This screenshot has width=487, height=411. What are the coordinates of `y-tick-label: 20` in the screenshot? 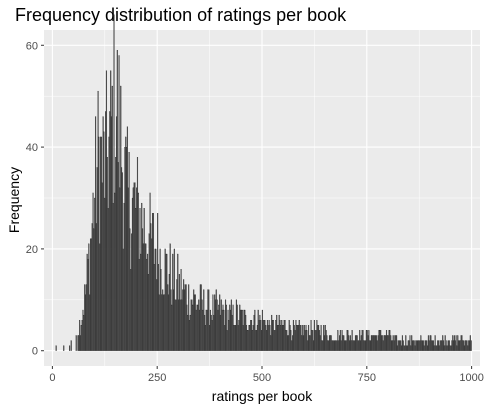 It's located at (32, 250).